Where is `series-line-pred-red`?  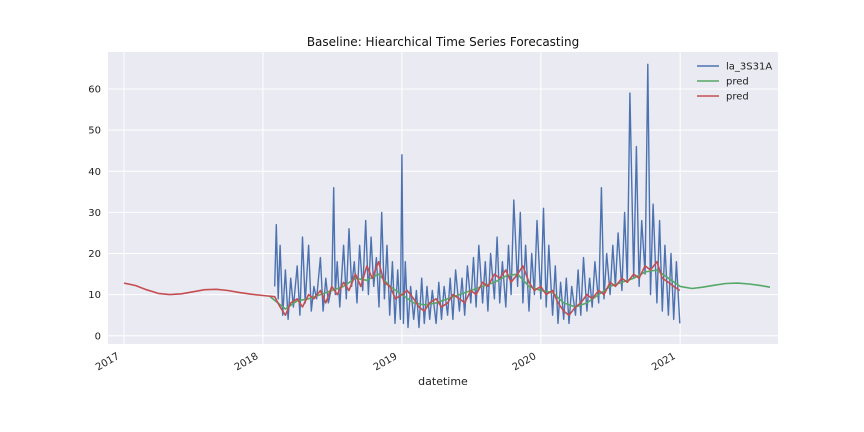
series-line-pred-red is located at coordinates (402, 288).